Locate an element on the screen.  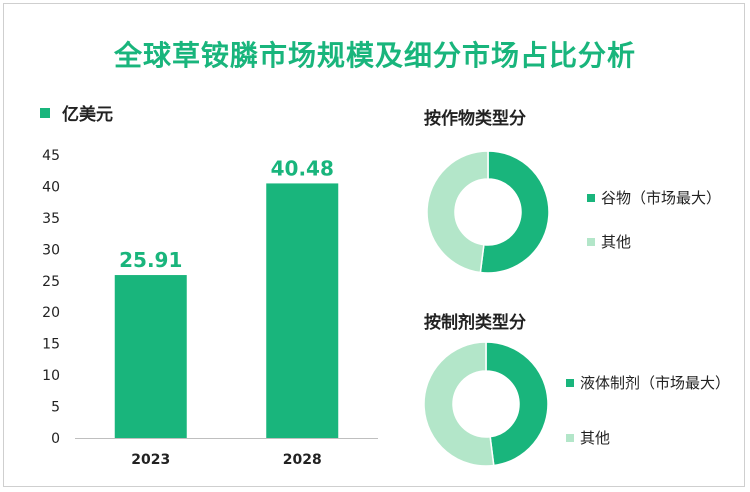
legend-item-form-1: 其他 is located at coordinates (588, 437).